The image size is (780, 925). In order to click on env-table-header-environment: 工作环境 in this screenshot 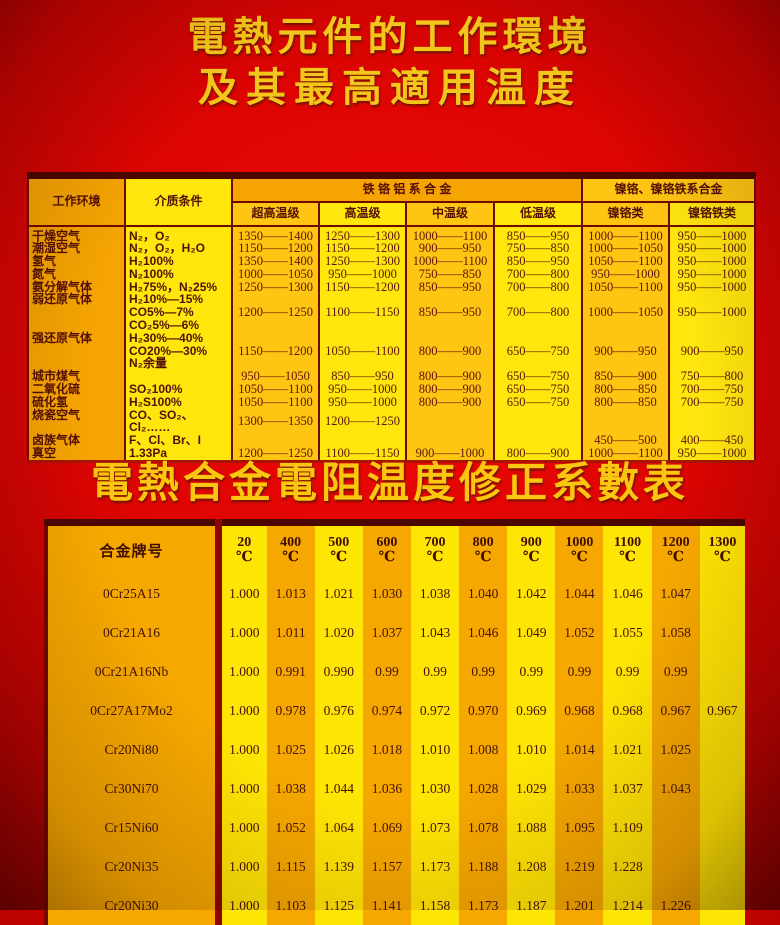, I will do `click(76, 200)`.